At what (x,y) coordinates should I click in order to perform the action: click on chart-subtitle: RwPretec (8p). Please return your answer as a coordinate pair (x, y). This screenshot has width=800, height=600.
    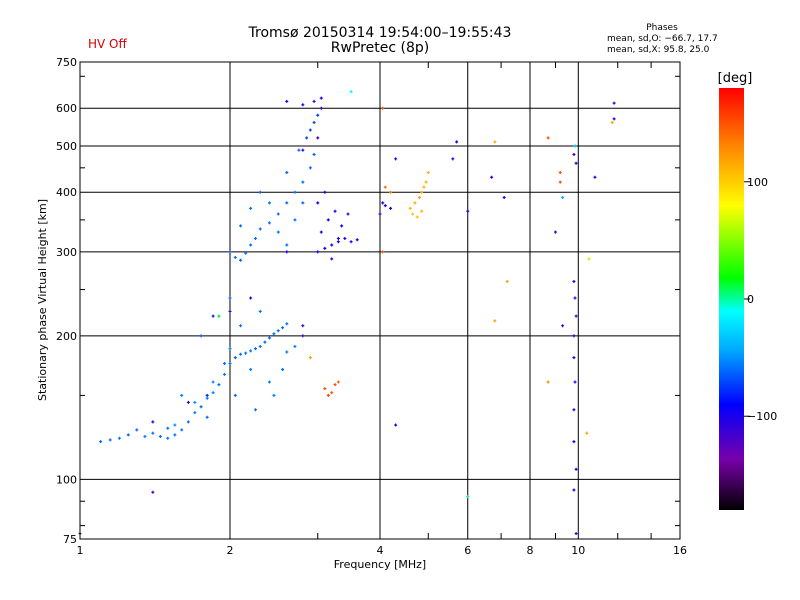
    Looking at the image, I should click on (380, 48).